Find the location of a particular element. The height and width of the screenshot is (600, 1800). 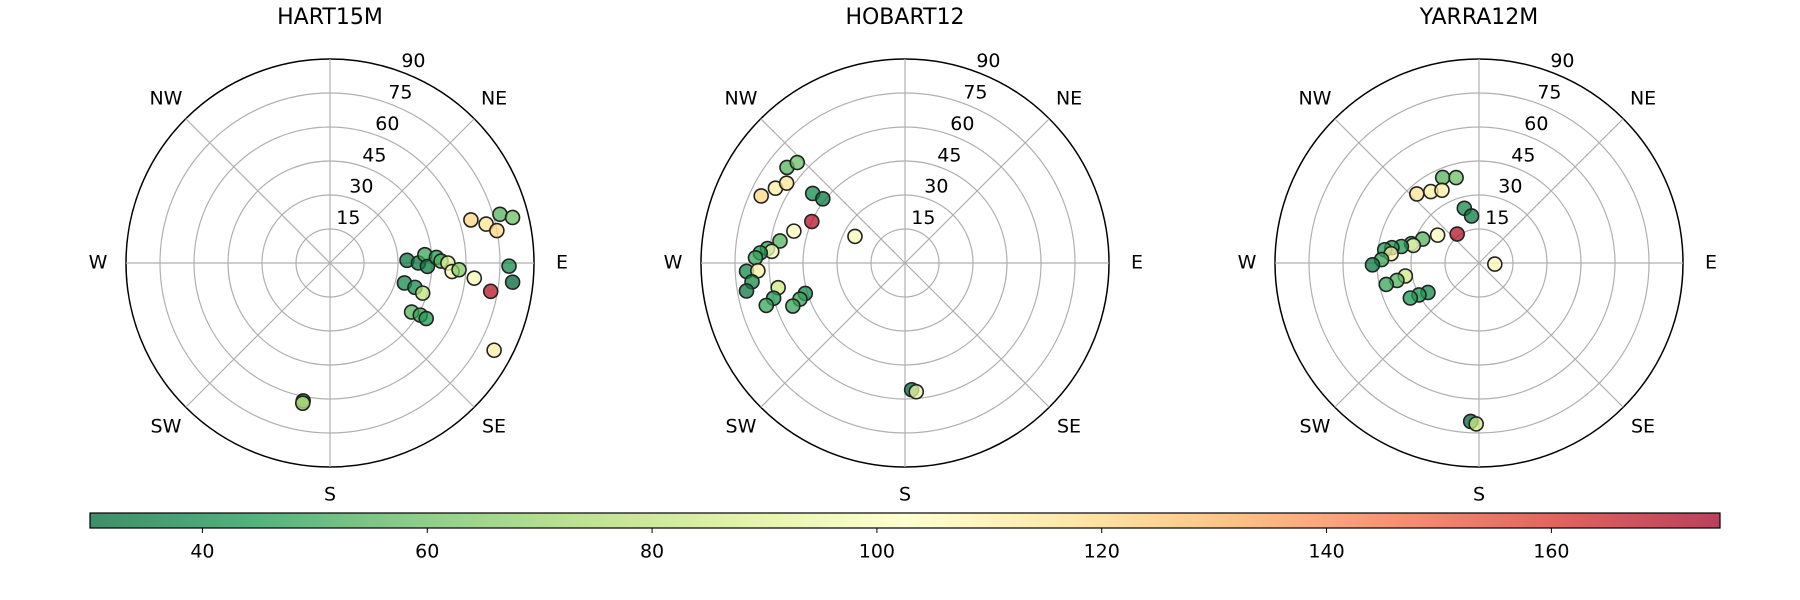

chart-title: HOBART12 is located at coordinates (904, 17).